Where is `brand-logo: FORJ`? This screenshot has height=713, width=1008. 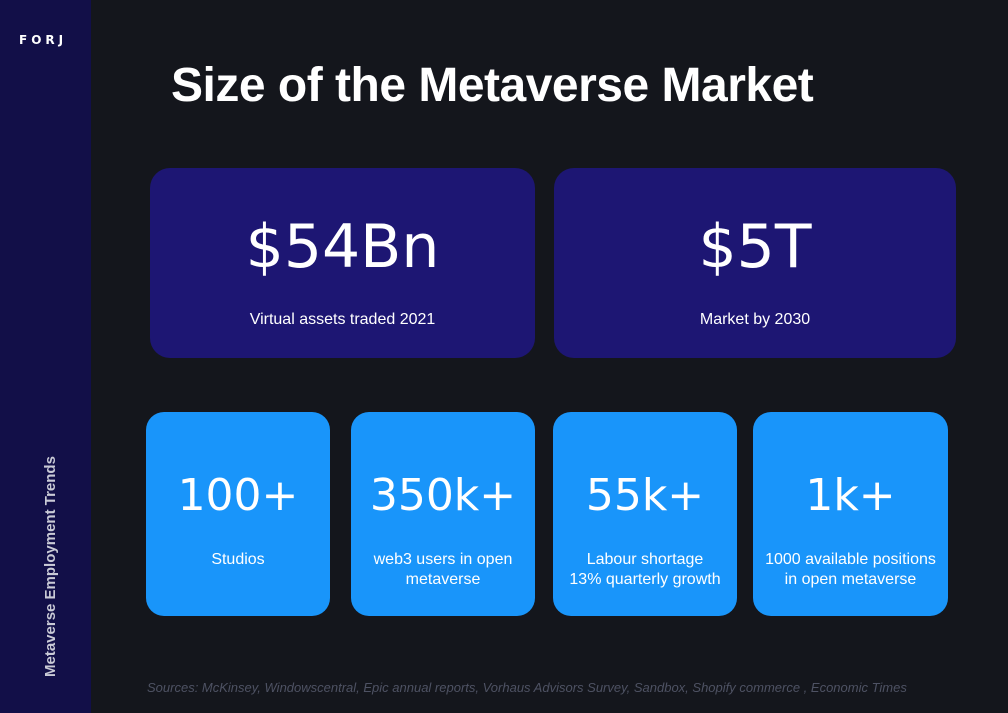
brand-logo: FORJ is located at coordinates (43, 40).